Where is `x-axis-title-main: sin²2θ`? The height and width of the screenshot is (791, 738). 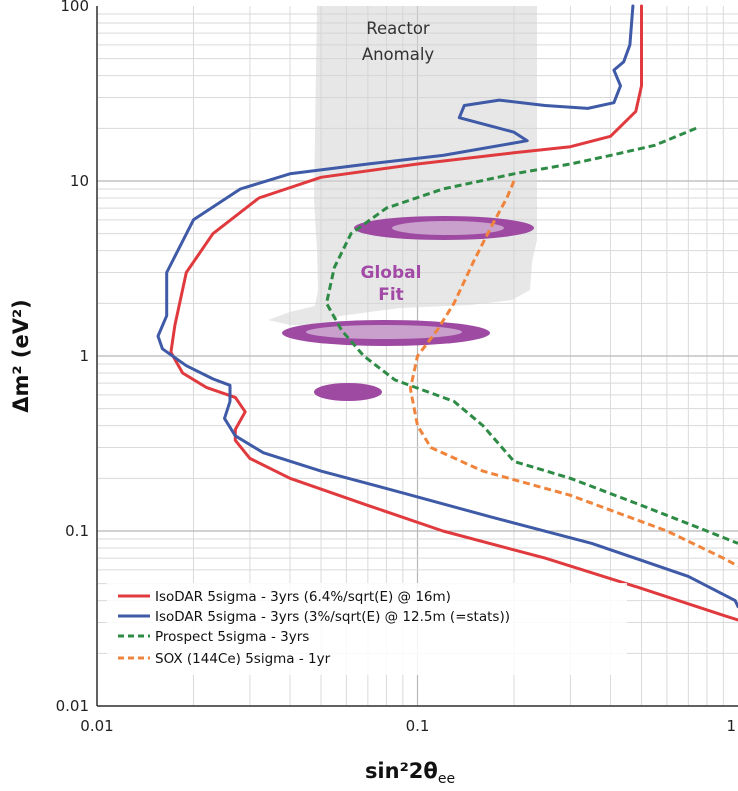 x-axis-title-main: sin²2θ is located at coordinates (401, 771).